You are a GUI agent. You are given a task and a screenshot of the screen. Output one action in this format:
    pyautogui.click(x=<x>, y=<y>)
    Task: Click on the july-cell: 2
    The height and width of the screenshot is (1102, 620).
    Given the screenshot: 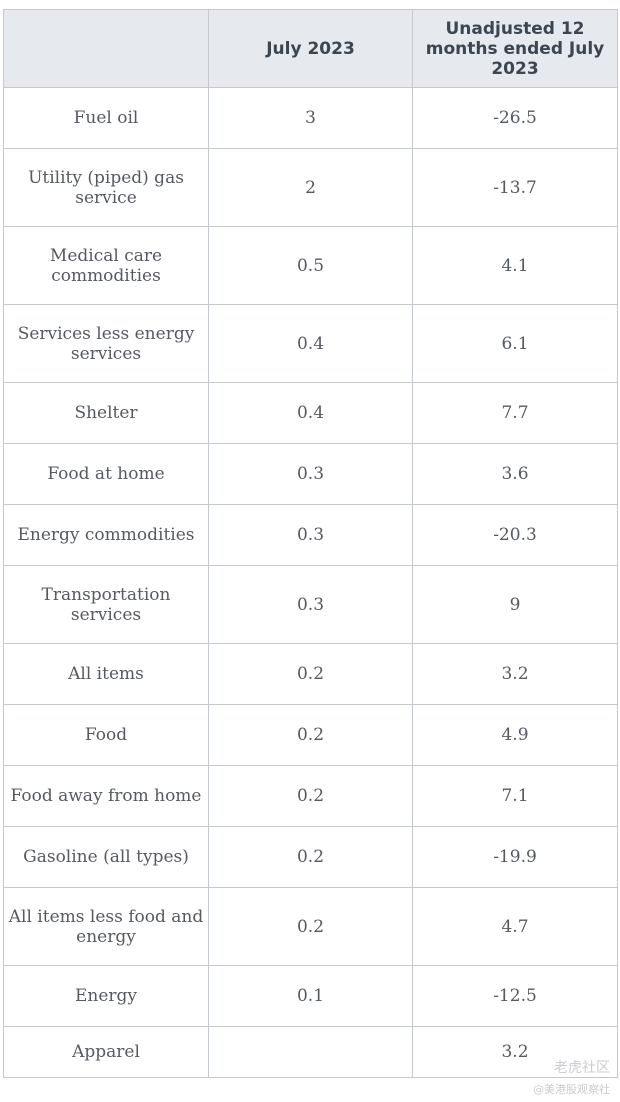 What is the action you would take?
    pyautogui.click(x=310, y=187)
    